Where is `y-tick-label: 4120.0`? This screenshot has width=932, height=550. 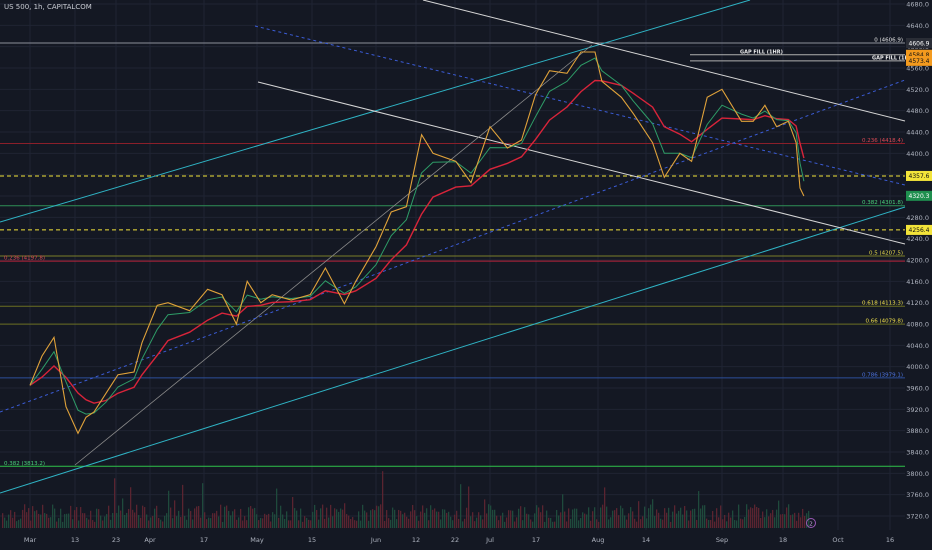 y-tick-label: 4120.0 is located at coordinates (917, 303).